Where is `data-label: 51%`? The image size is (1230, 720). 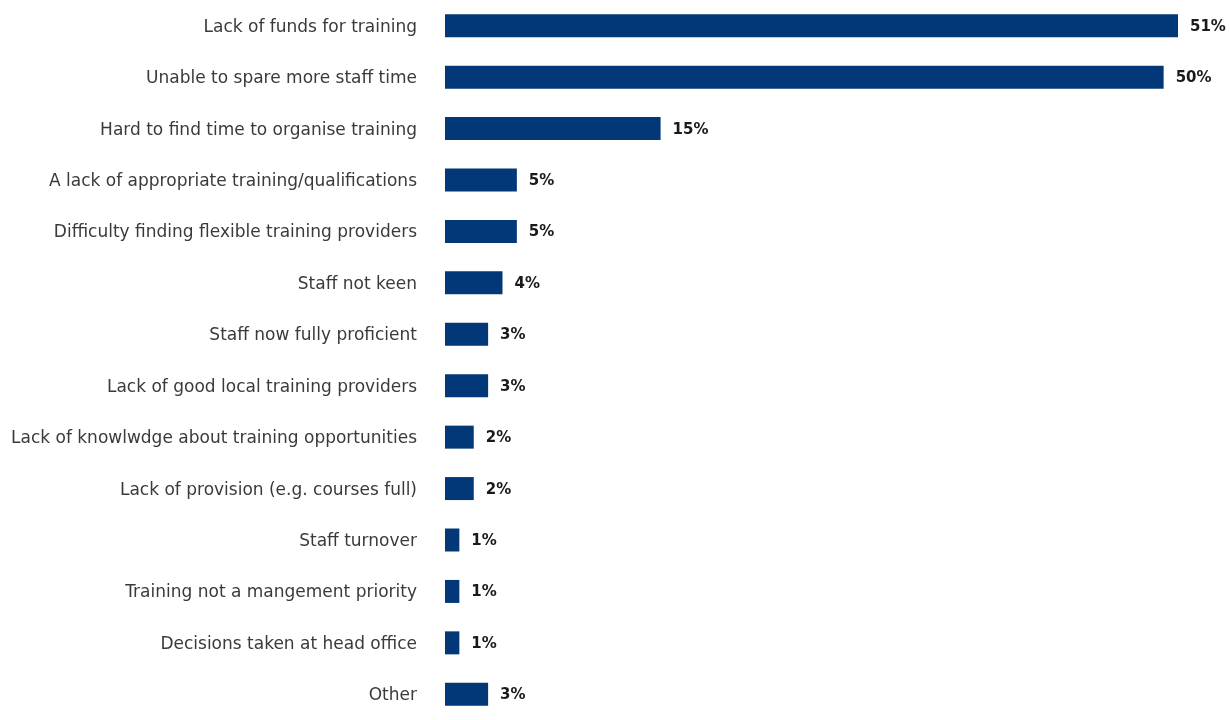 data-label: 51% is located at coordinates (1208, 25).